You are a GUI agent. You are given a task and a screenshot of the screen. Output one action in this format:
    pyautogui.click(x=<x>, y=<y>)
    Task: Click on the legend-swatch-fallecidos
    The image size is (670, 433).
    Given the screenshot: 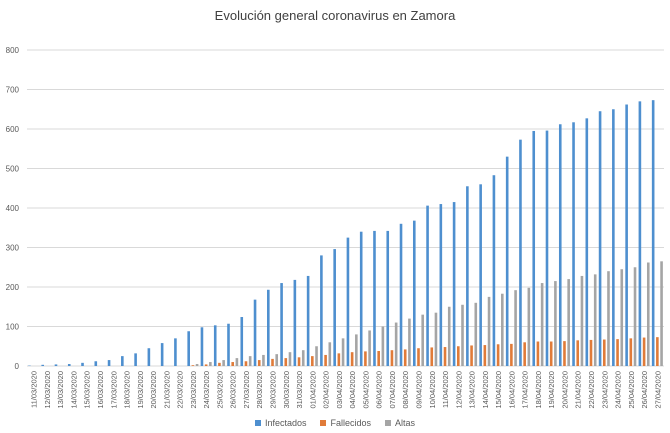 What is the action you would take?
    pyautogui.click(x=323, y=423)
    